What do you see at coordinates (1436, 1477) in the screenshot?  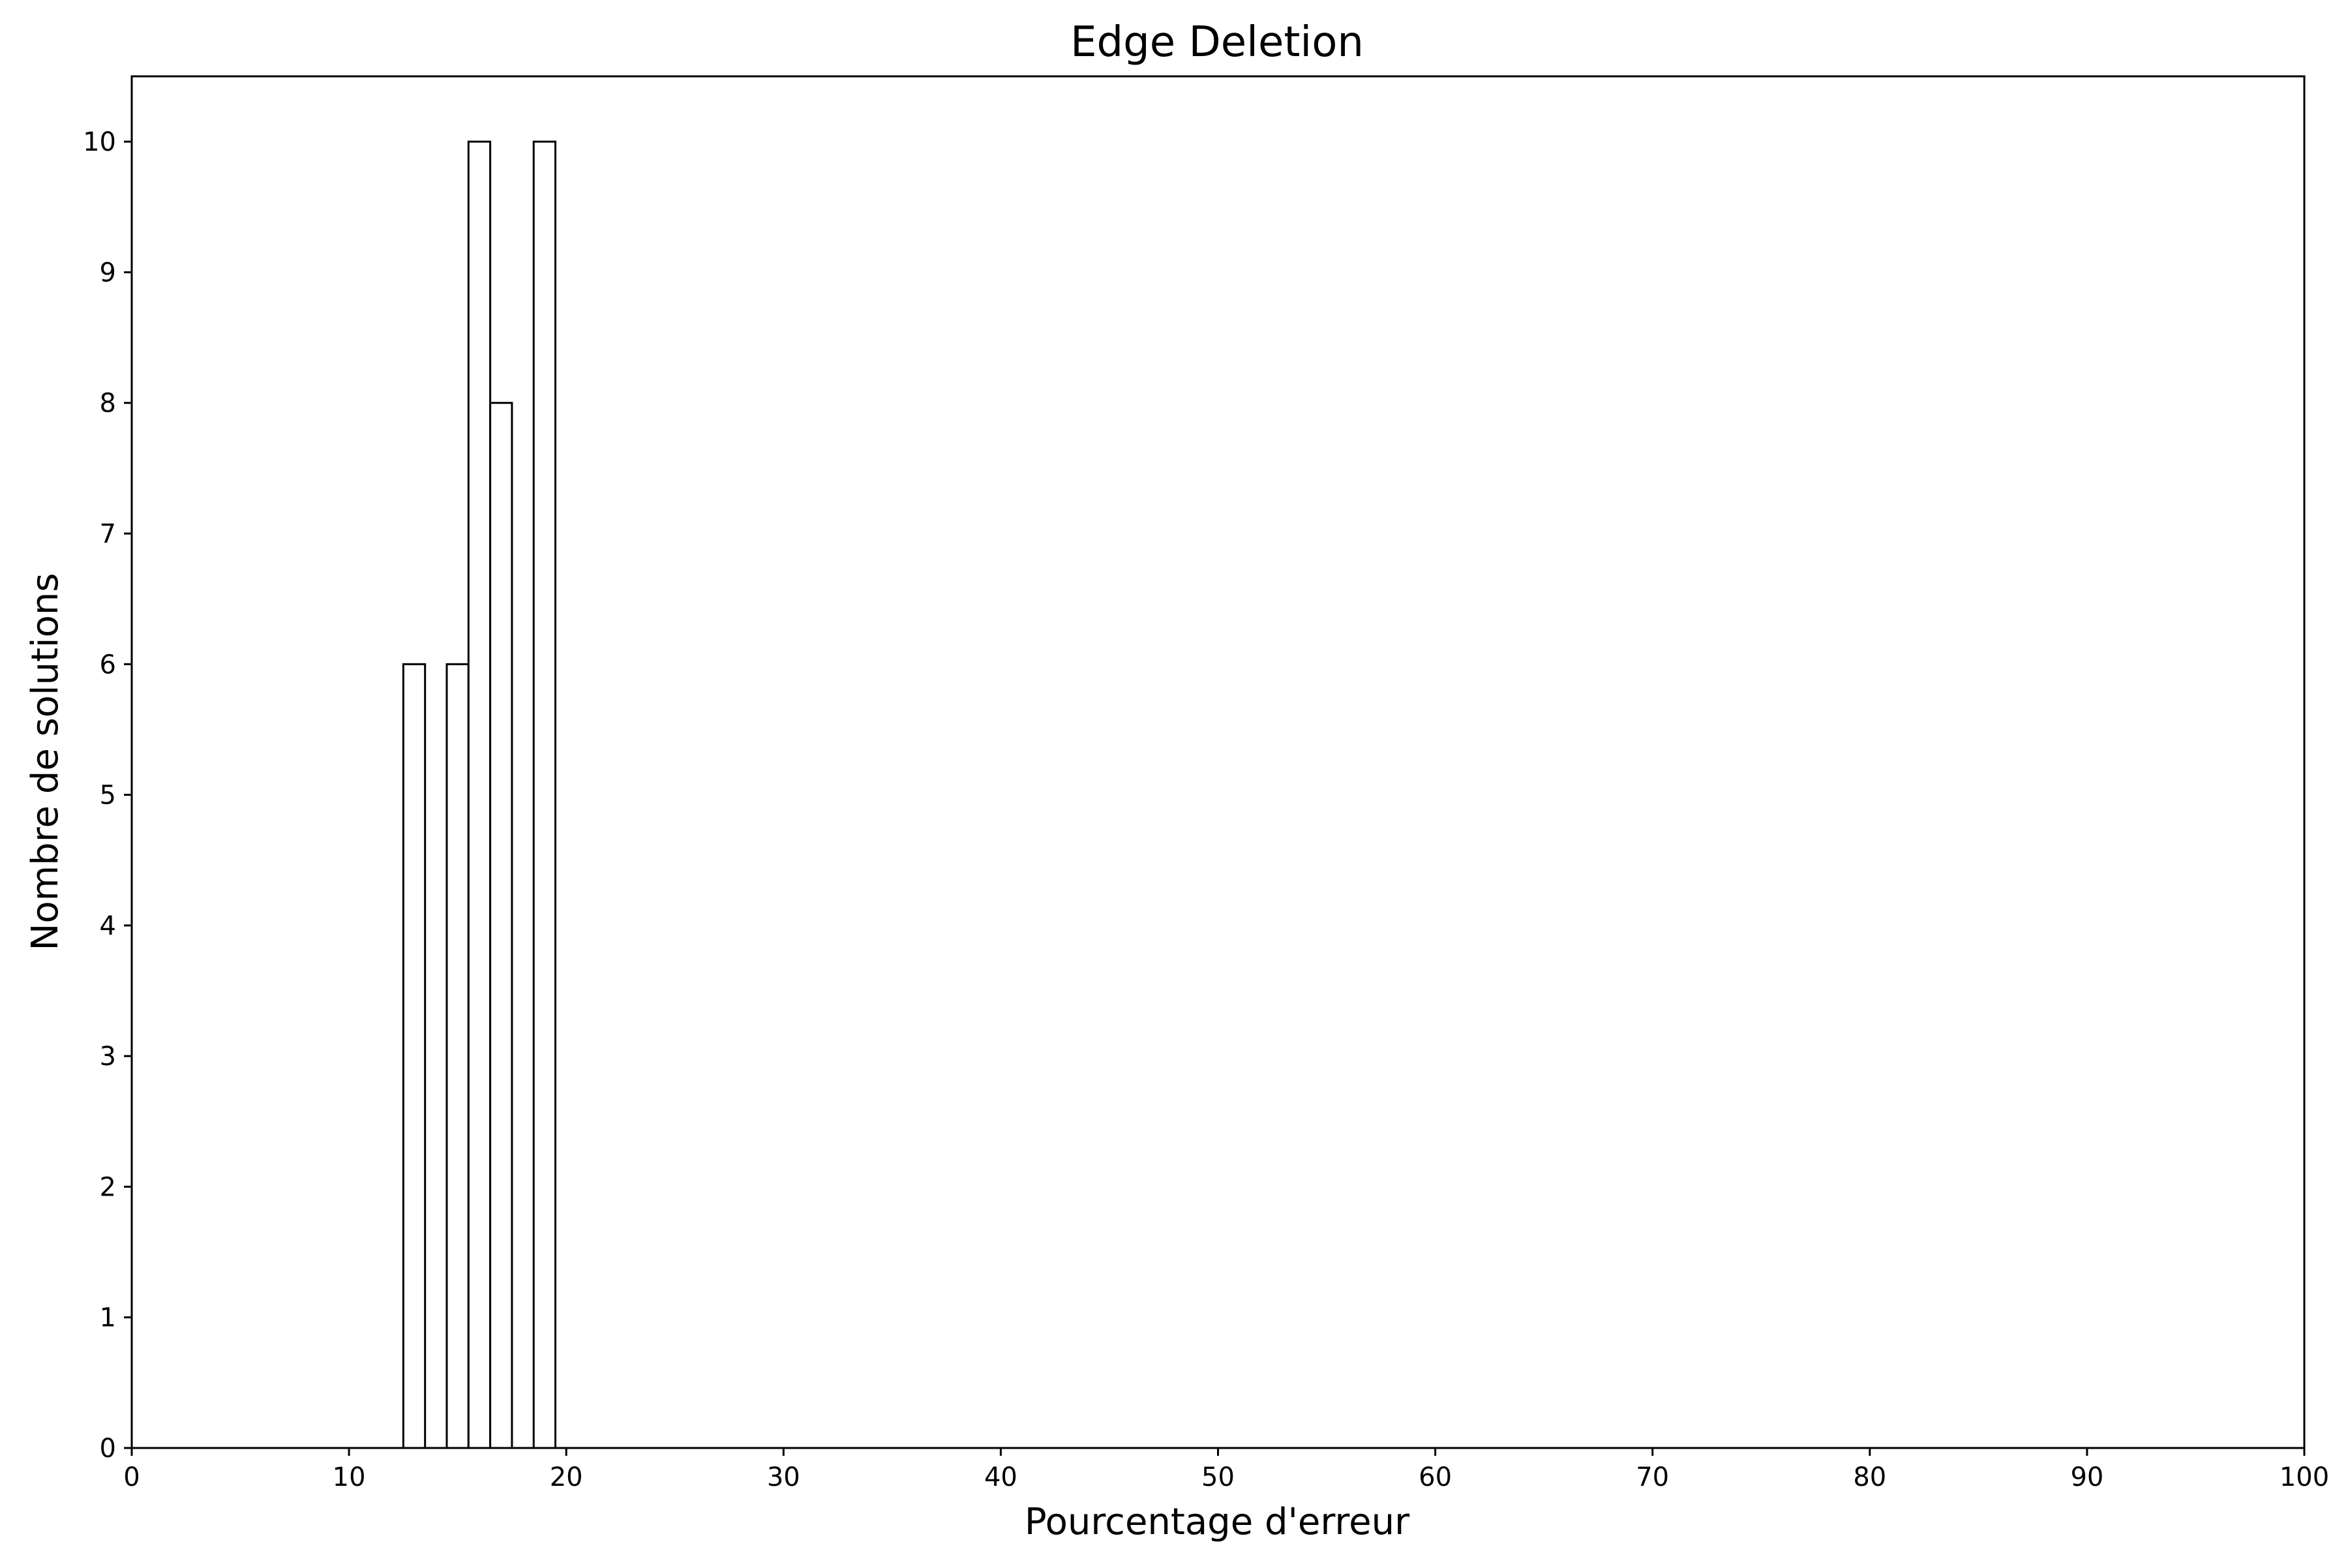 I see `x-tick-label: 60` at bounding box center [1436, 1477].